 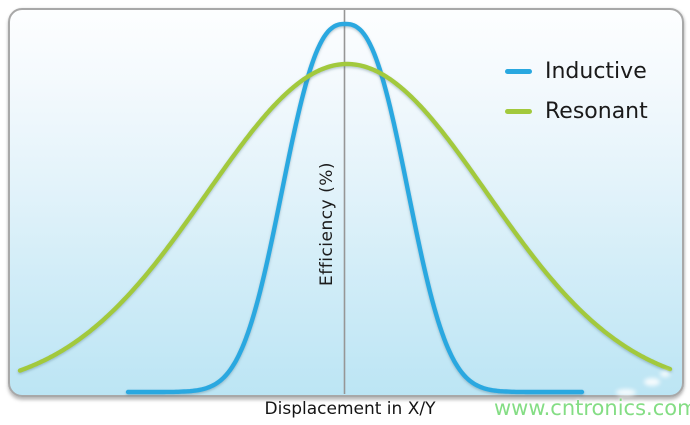 I want to click on resonant-legend-swatch, so click(x=518, y=111).